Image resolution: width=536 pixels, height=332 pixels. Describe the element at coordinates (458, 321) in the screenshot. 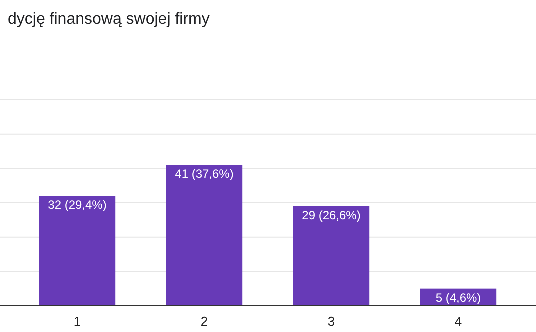

I see `x-tick-label: 4` at that location.